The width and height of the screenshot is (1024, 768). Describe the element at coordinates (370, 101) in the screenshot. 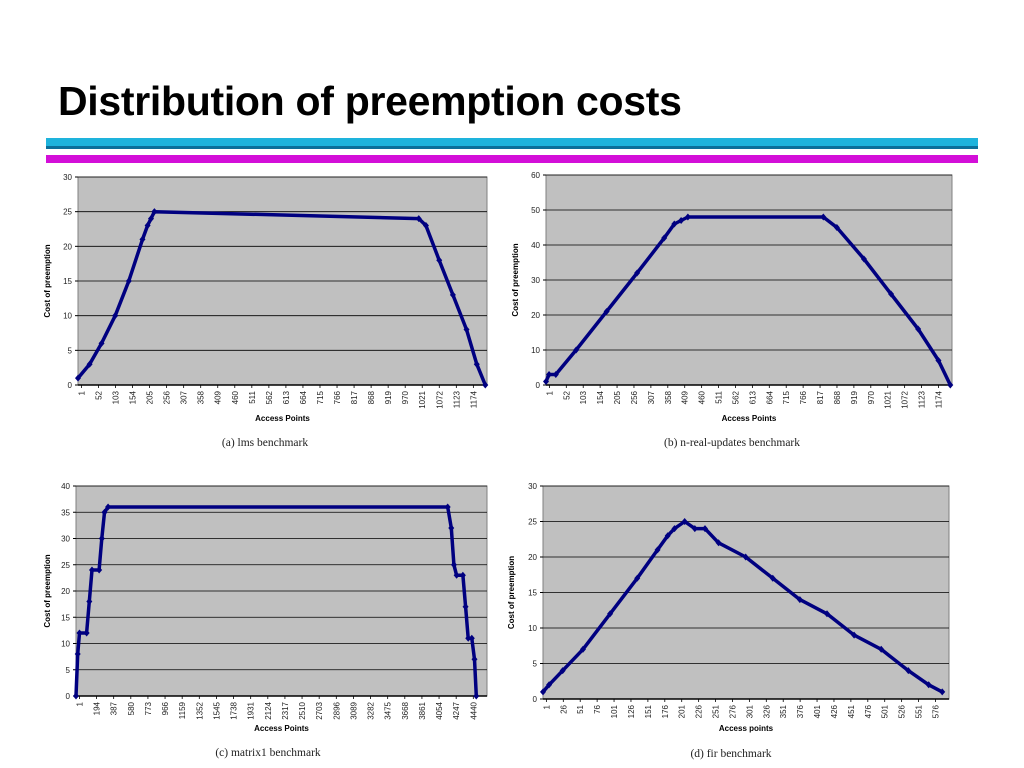

I see `slide-title: Distribution of preemption costs` at that location.